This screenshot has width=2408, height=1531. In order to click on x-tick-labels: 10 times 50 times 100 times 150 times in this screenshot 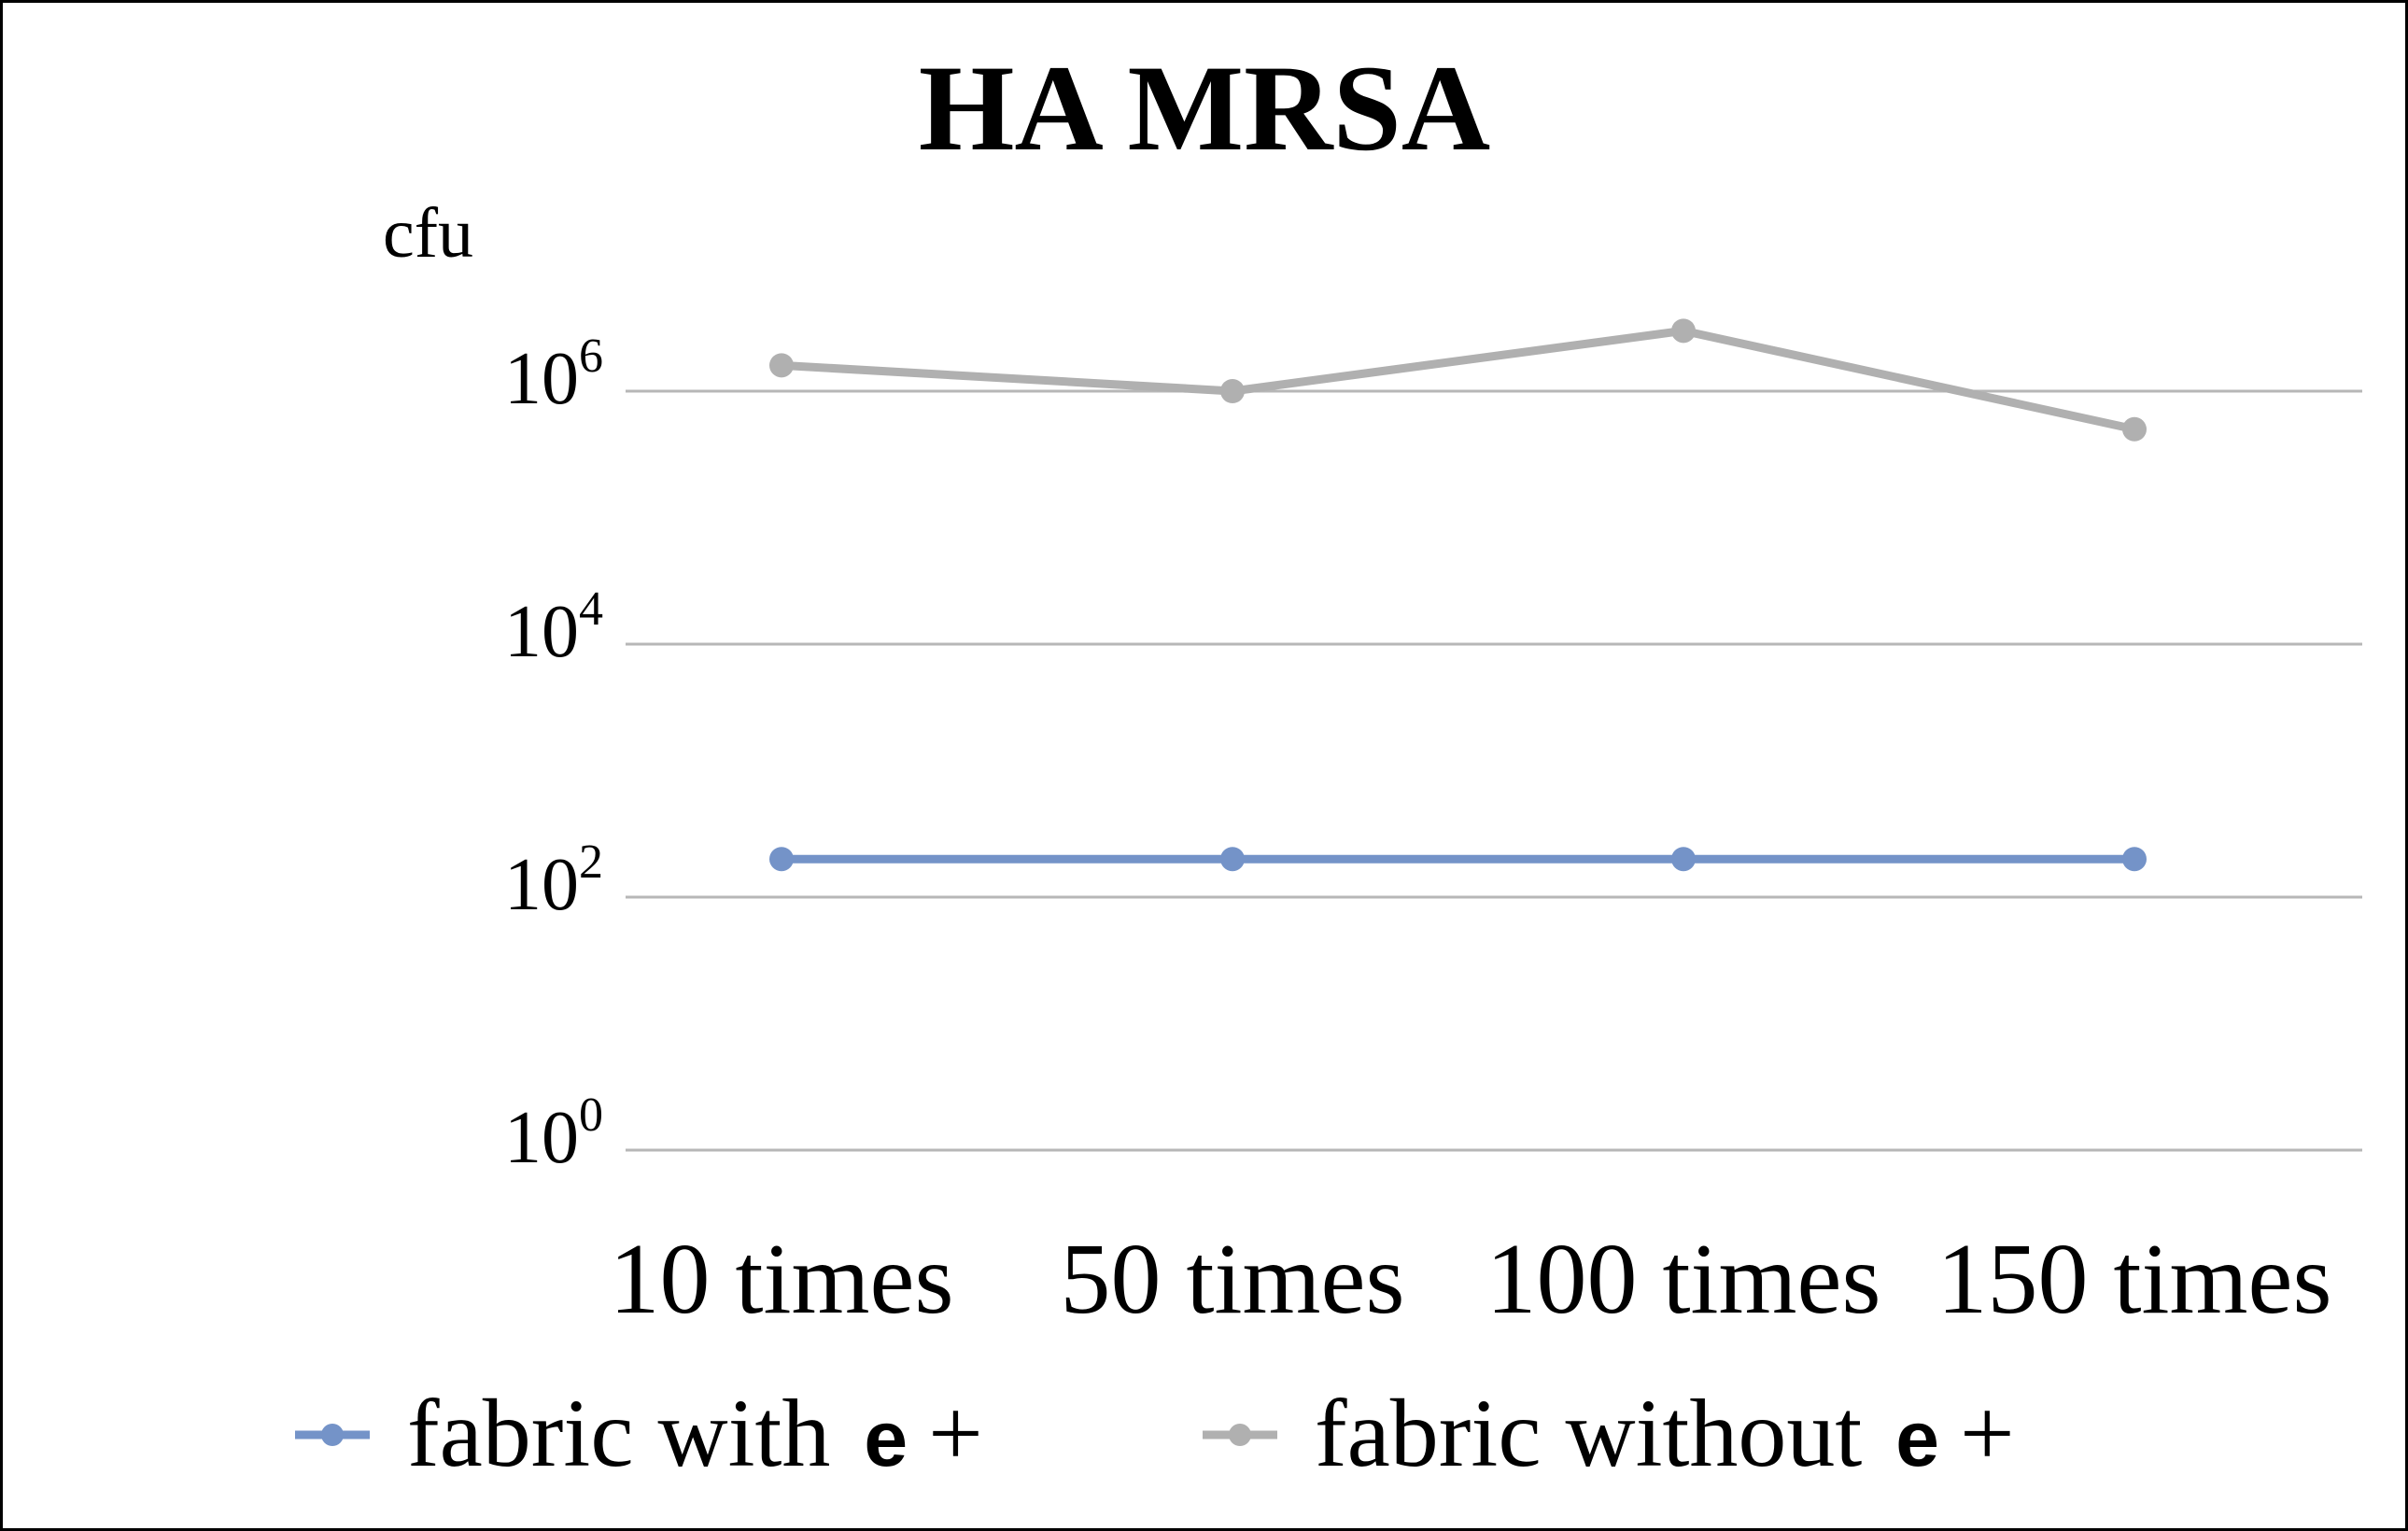, I will do `click(1471, 1280)`.